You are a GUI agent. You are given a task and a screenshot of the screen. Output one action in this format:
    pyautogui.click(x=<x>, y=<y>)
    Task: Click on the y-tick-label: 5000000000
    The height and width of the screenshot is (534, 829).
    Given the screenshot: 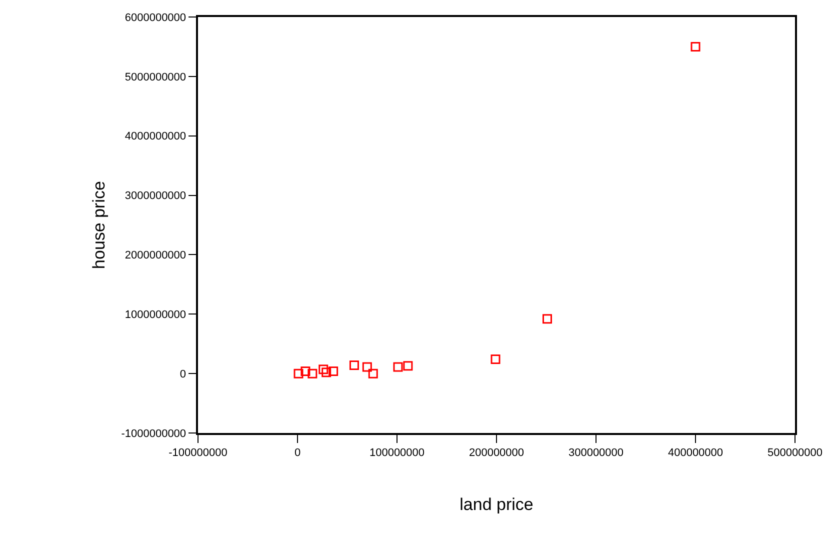 What is the action you would take?
    pyautogui.click(x=155, y=77)
    